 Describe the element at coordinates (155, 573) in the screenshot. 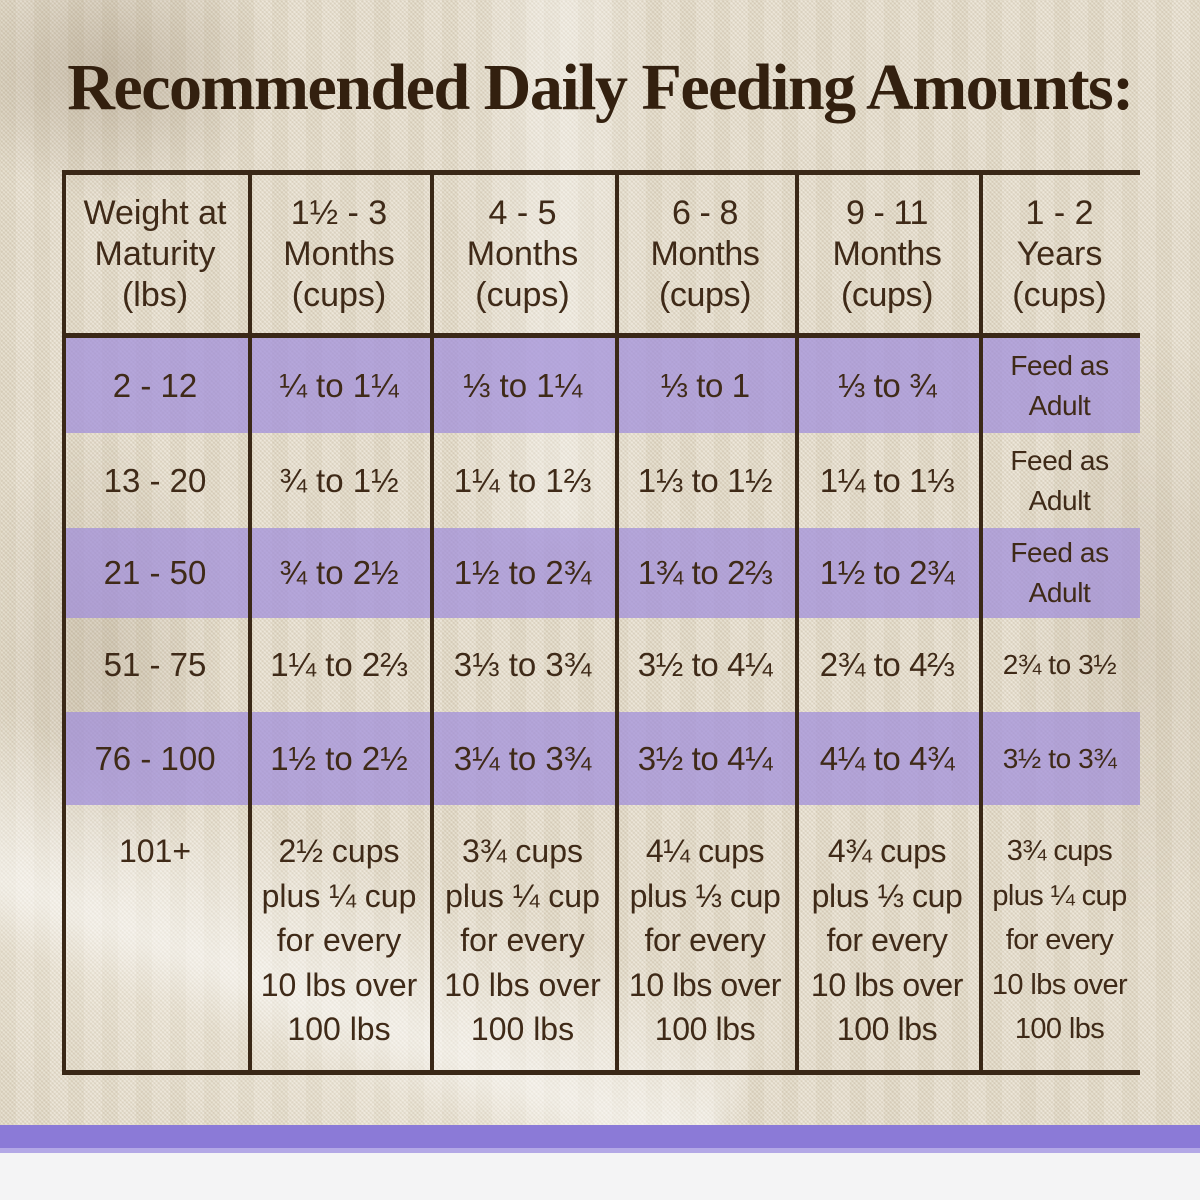

I see `weight-cell: 21 - 50` at that location.